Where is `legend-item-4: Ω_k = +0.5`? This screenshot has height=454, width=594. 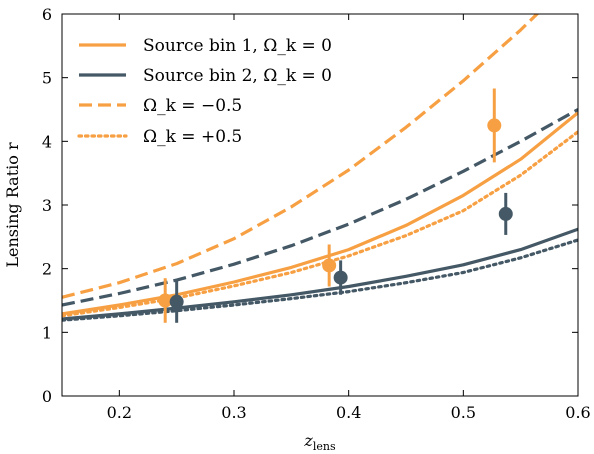 legend-item-4: Ω_k = +0.5 is located at coordinates (159, 137).